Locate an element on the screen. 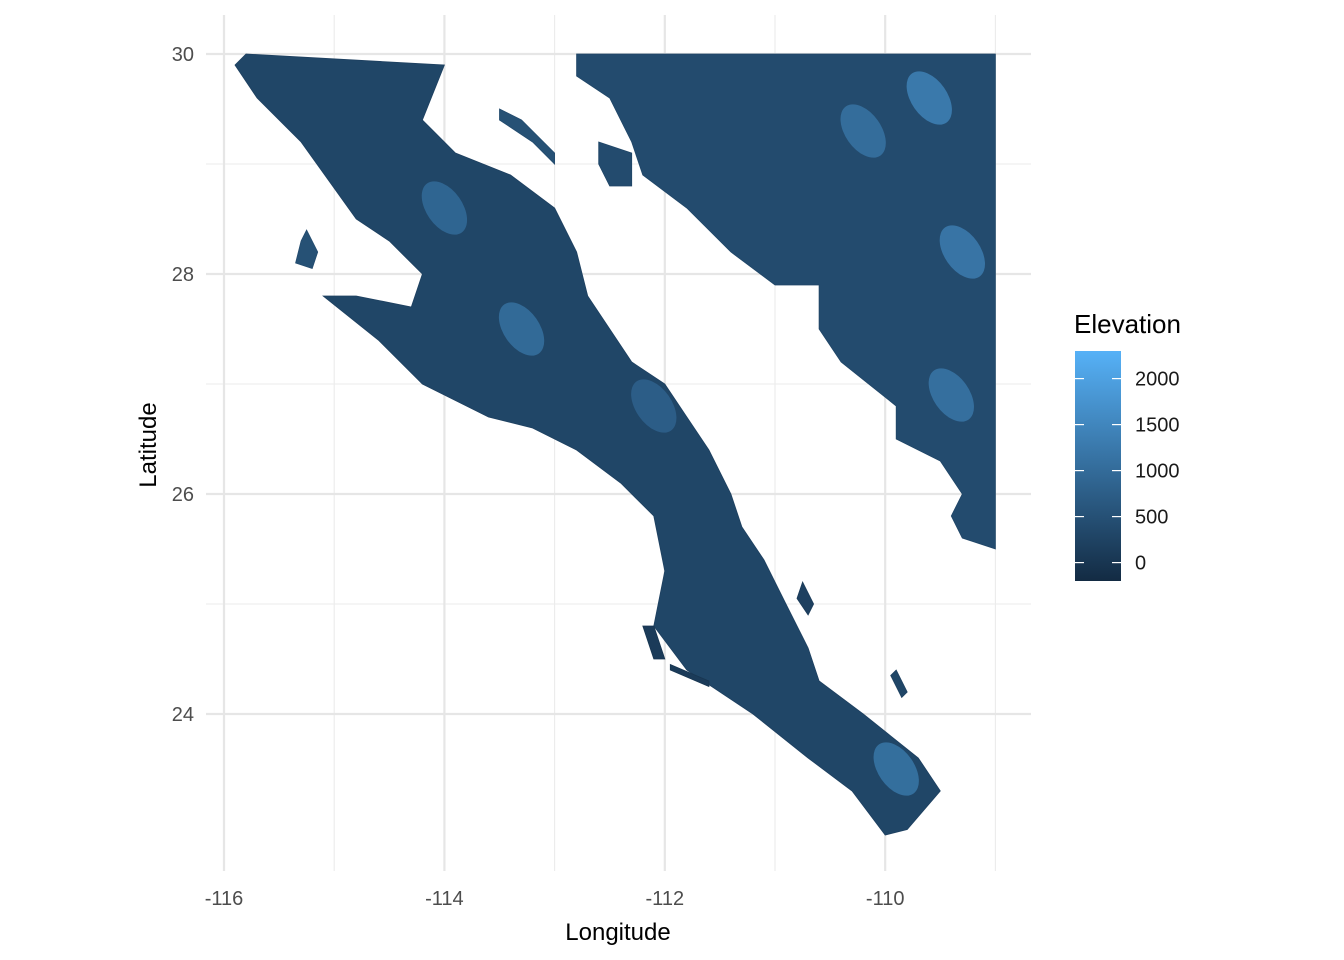 This screenshot has height=960, width=1344. legend-tick-label: 2000 is located at coordinates (1157, 380).